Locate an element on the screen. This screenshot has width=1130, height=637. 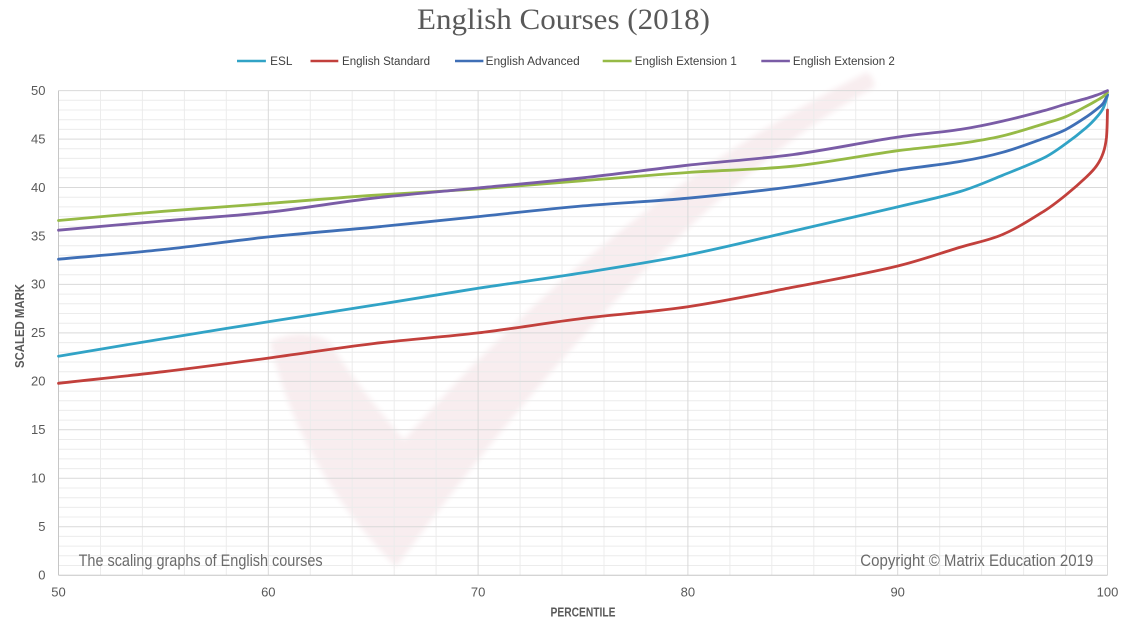
svg-text: English Advanced is located at coordinates (533, 62).